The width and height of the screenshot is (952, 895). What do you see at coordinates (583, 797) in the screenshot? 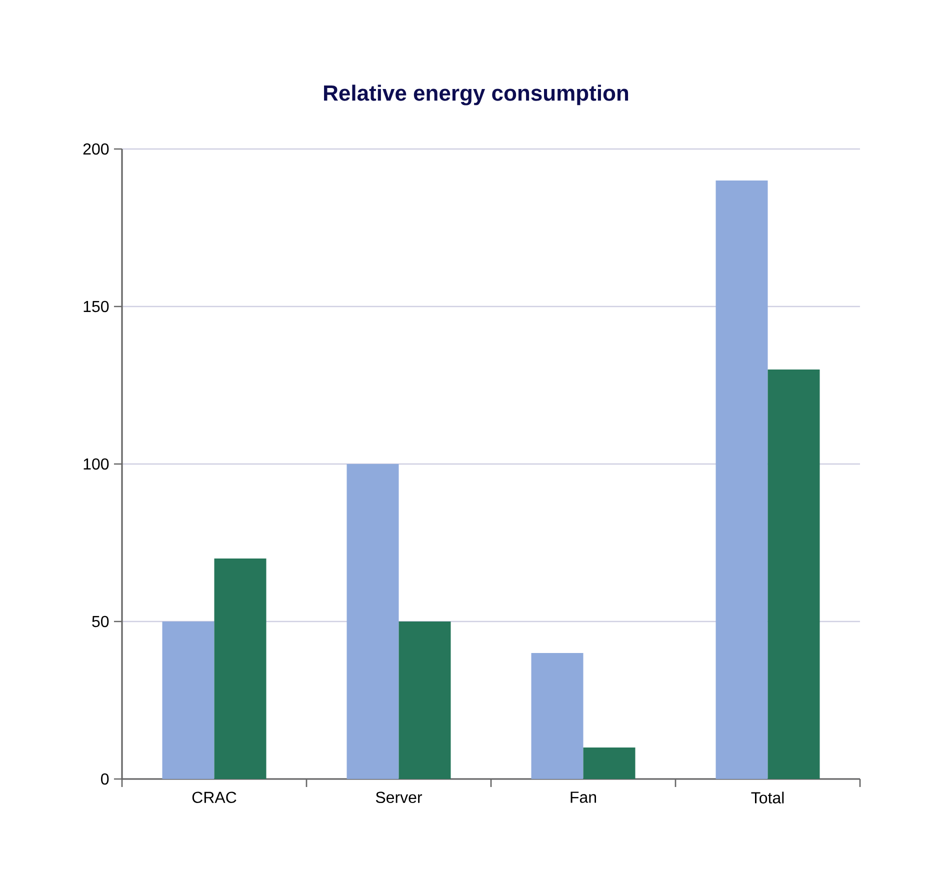
I see `x-tick-label: Fan` at bounding box center [583, 797].